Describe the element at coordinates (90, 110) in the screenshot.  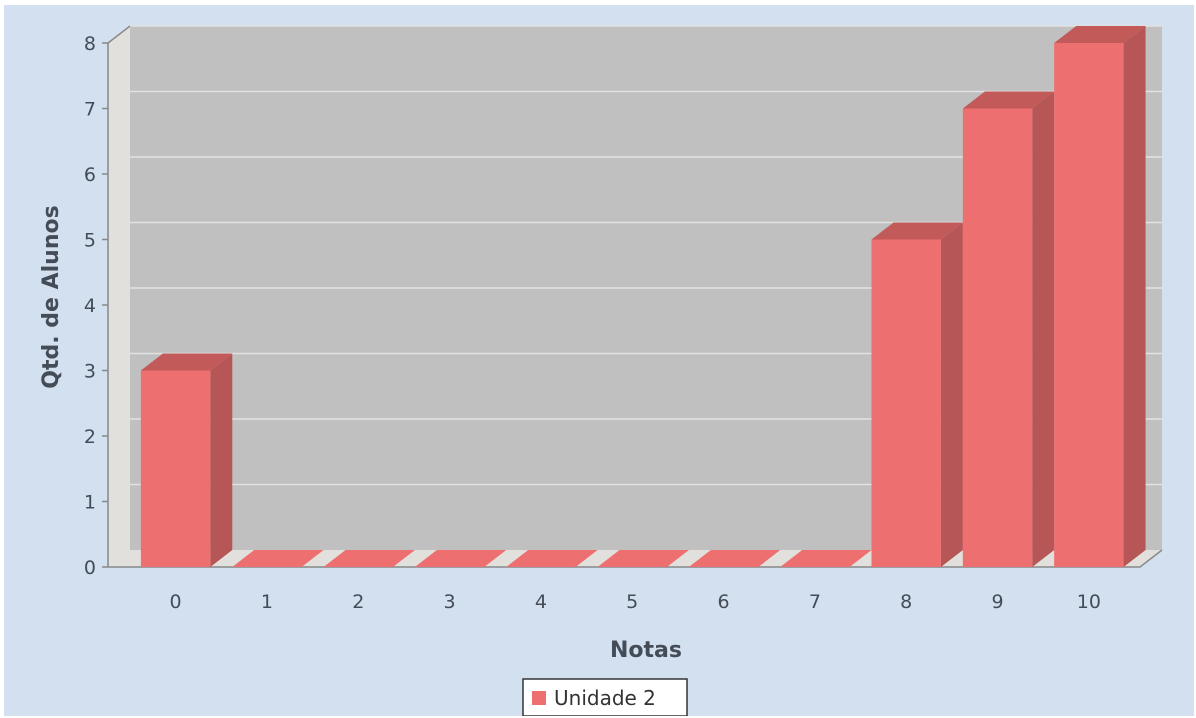
I see `y-tick-label: 7` at that location.